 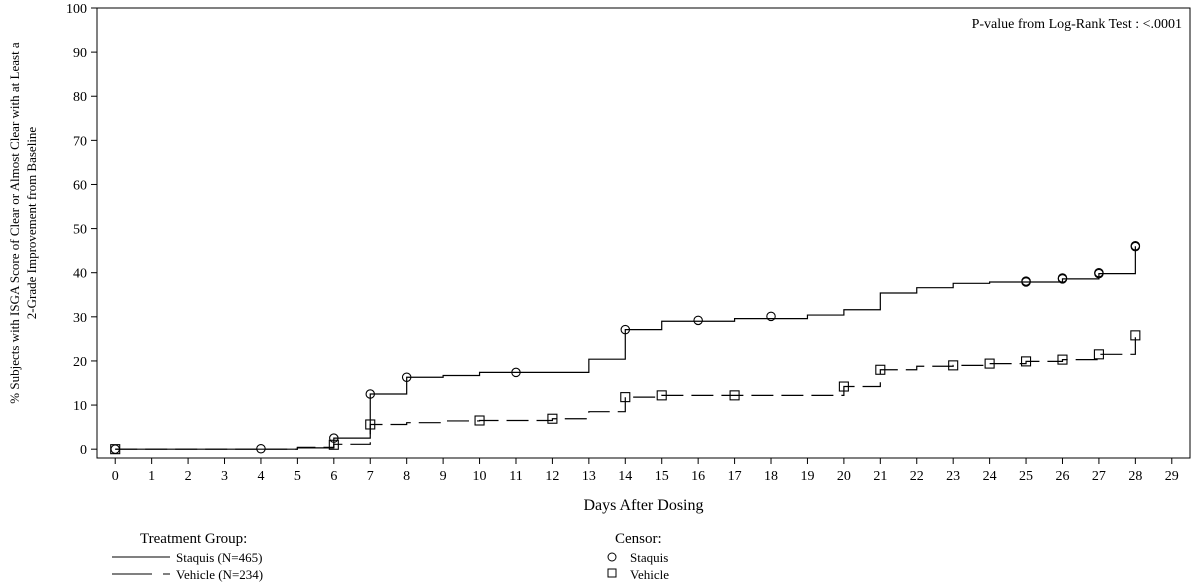 I want to click on y-tick-label: 0, so click(x=83, y=450).